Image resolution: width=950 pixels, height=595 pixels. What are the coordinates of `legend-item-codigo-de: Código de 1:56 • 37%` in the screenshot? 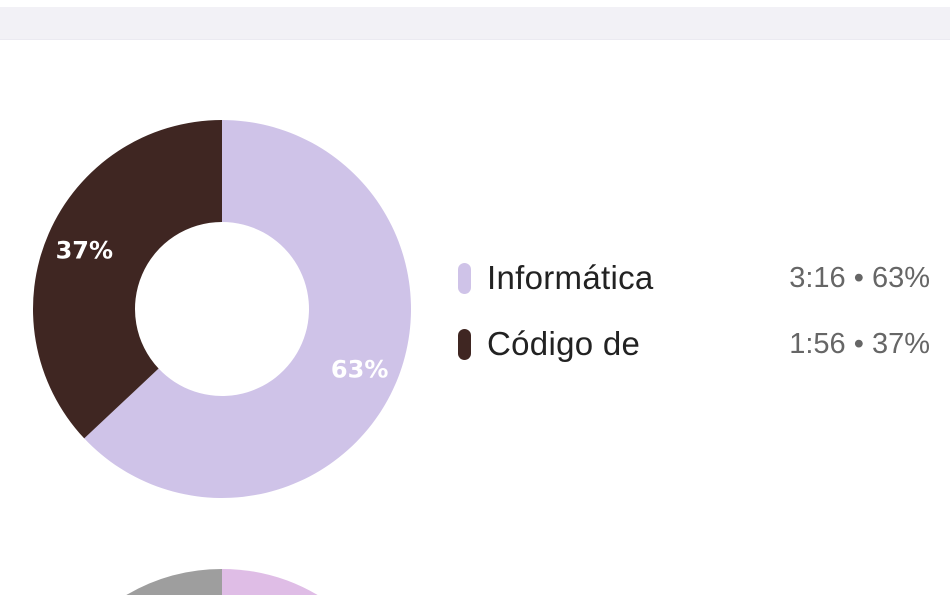 It's located at (694, 344).